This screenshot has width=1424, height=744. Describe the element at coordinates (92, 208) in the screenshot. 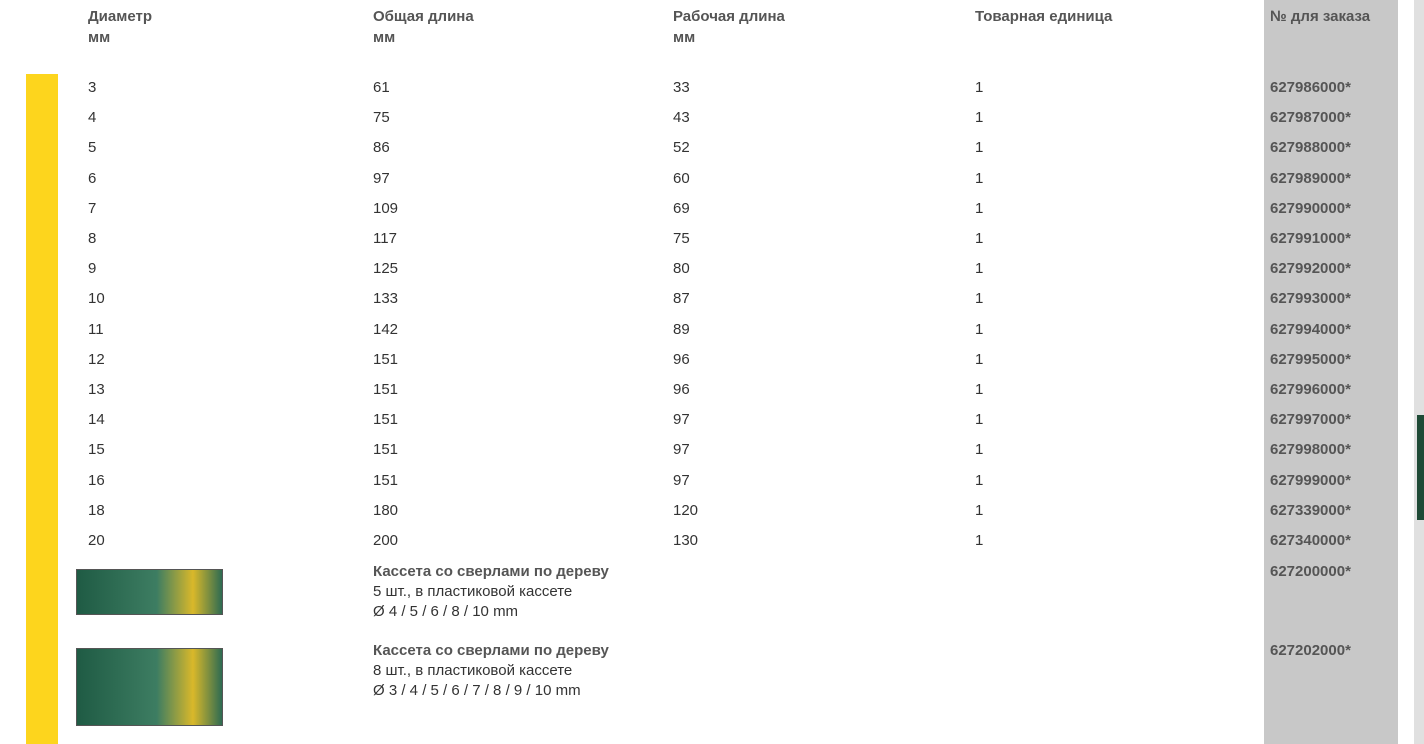

I see `cell: 7` at that location.